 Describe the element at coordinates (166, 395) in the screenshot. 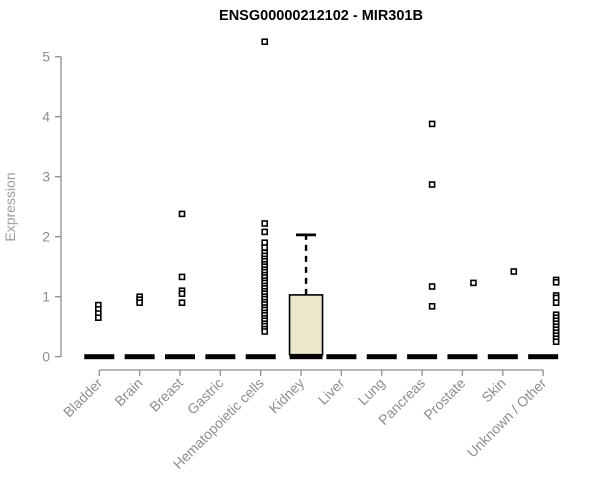

I see `x-category-label: Breast` at that location.